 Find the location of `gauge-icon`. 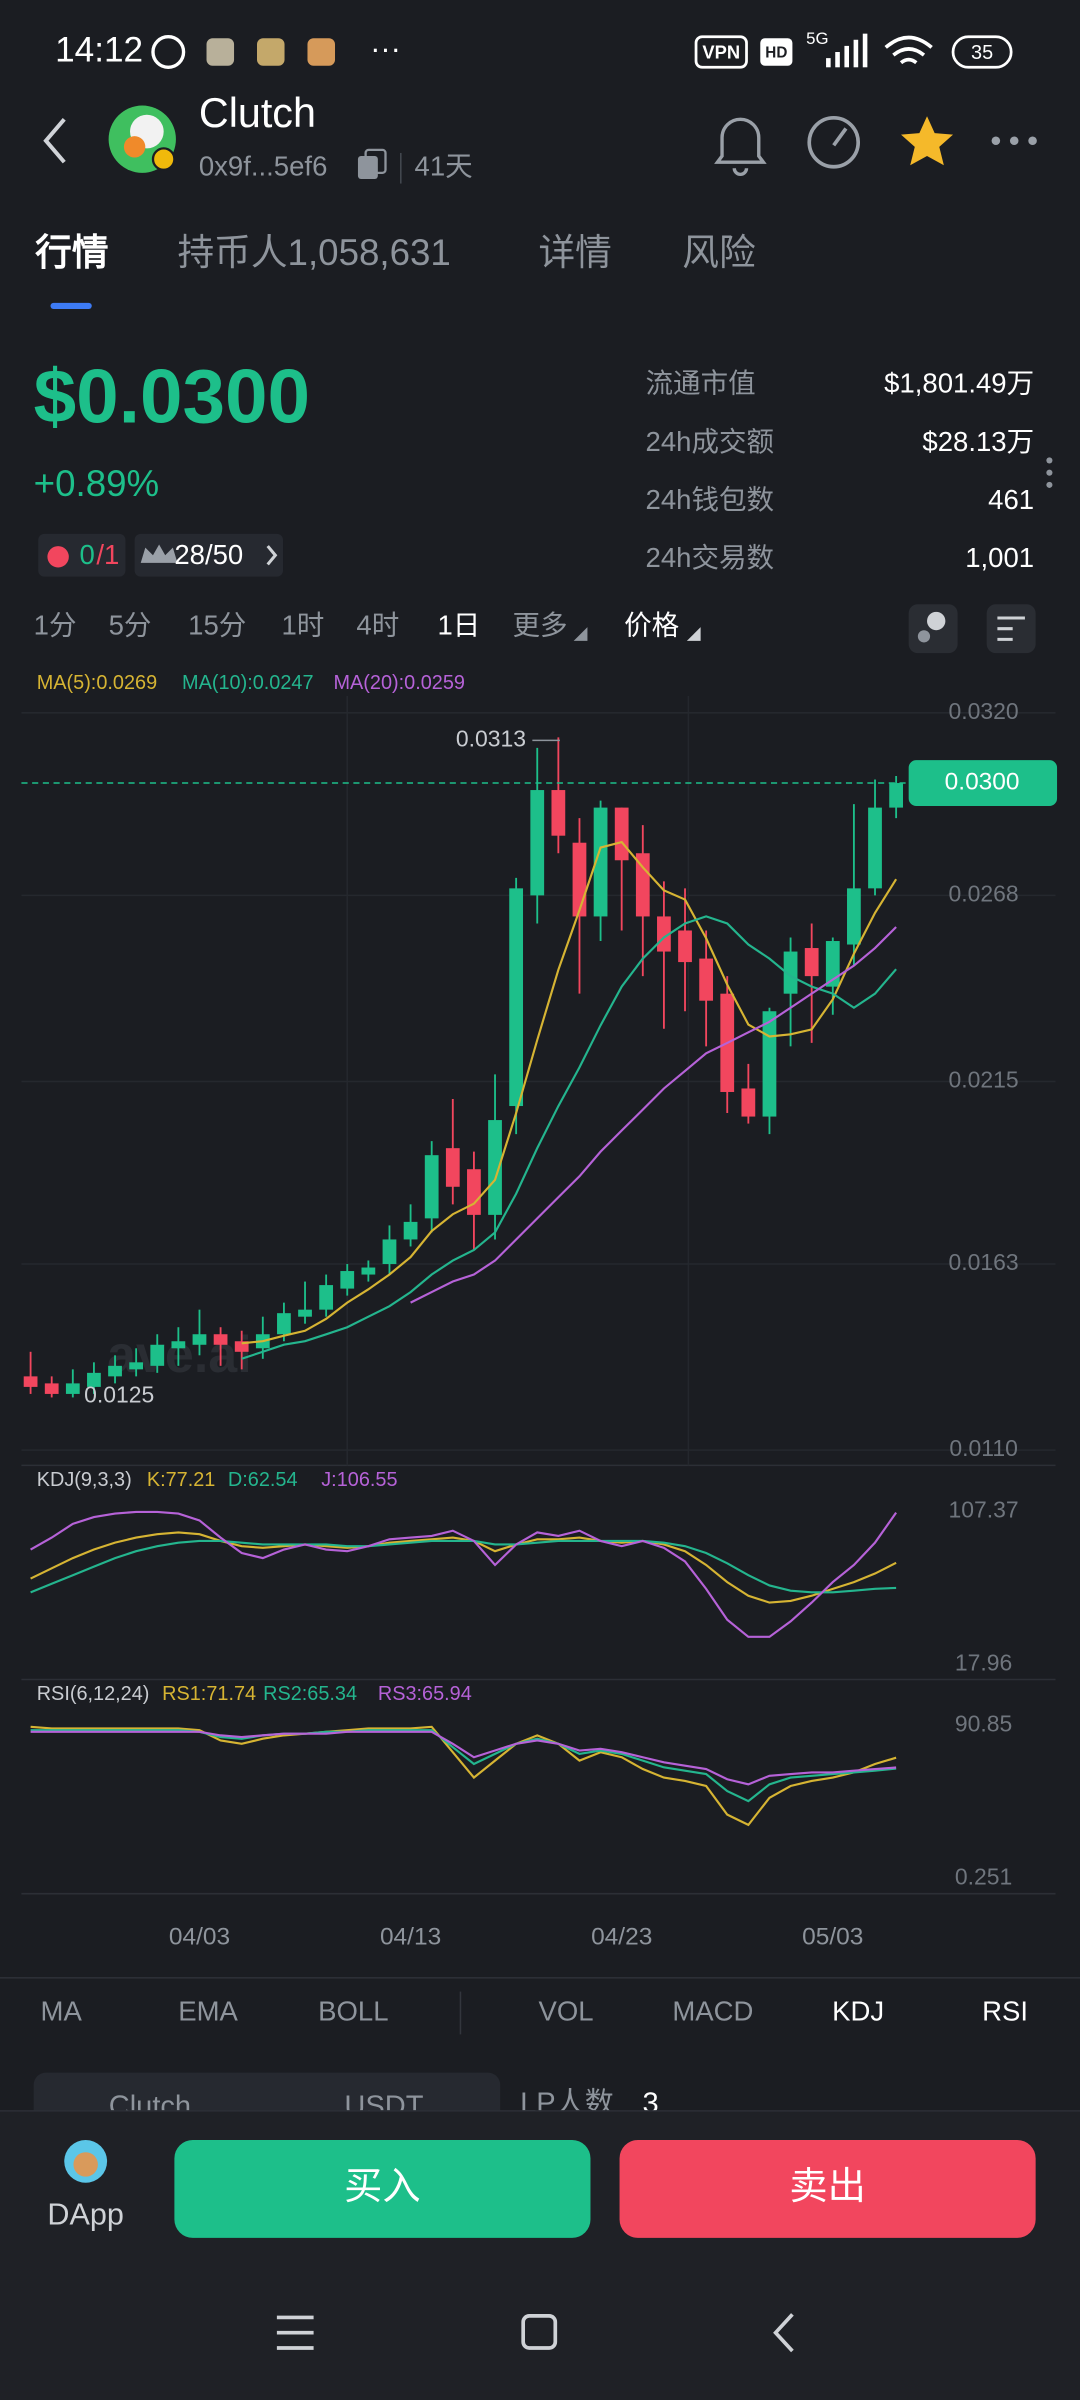

gauge-icon is located at coordinates (834, 142).